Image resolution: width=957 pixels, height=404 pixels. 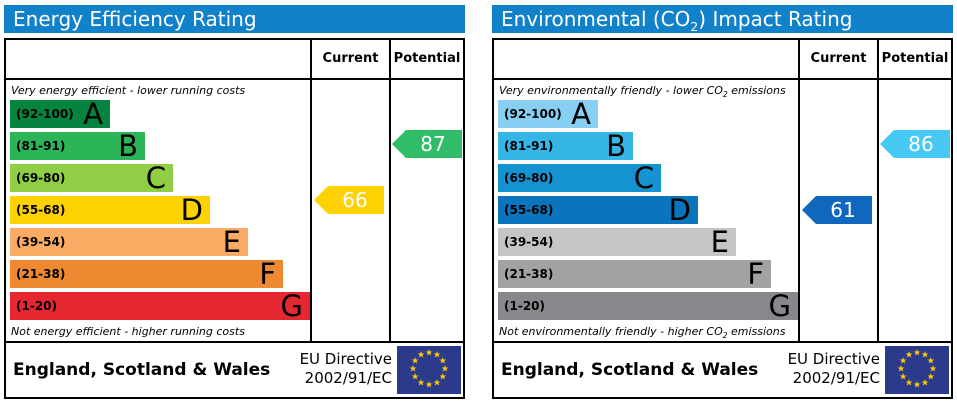 I want to click on chart-title-bar: Environmental (CO2) Impact Rating, so click(x=722, y=19).